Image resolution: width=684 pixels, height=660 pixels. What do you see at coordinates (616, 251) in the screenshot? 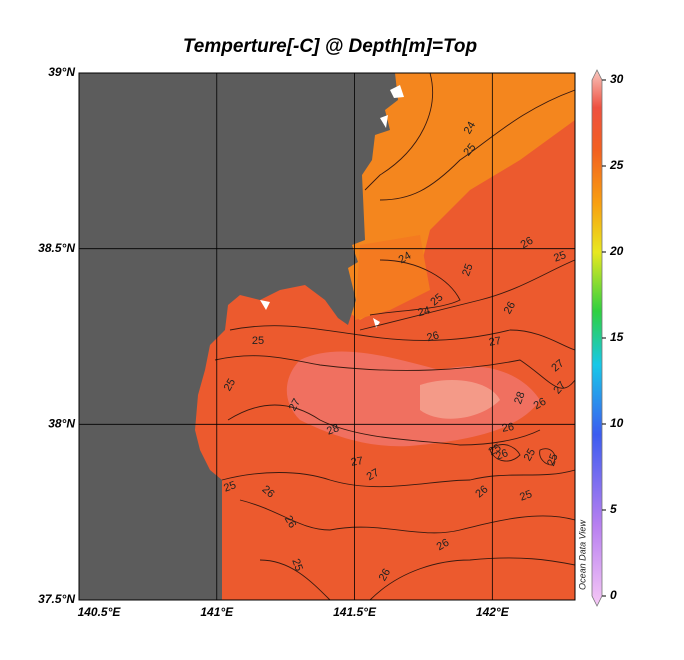
I see `colorbar-tick-label: 20` at bounding box center [616, 251].